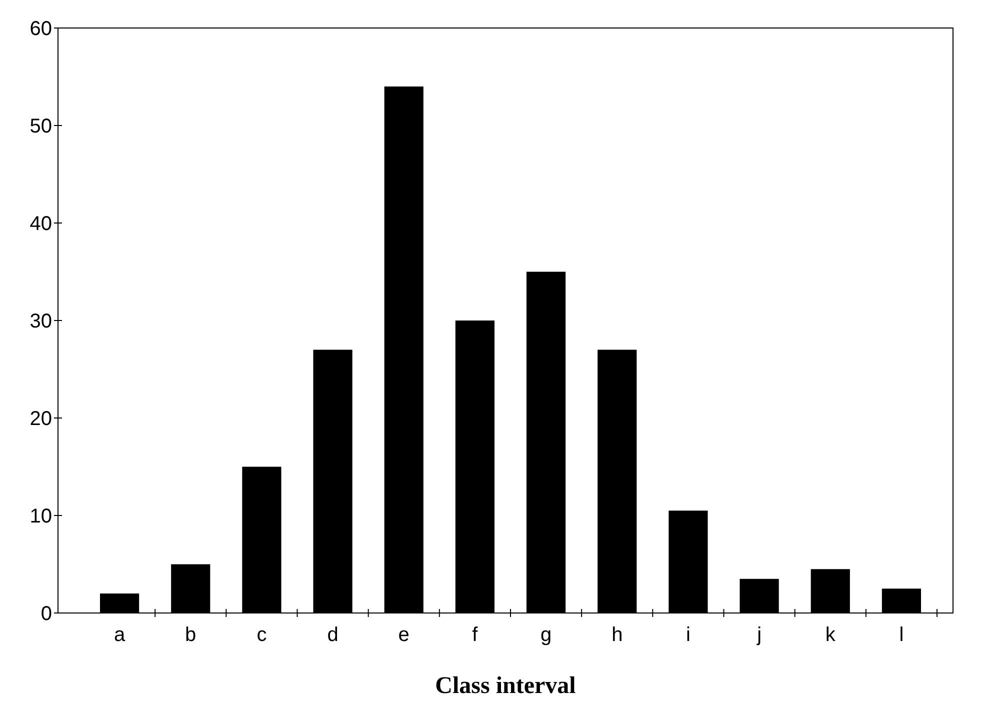 Image resolution: width=986 pixels, height=724 pixels. What do you see at coordinates (546, 635) in the screenshot?
I see `x-tick-label: g` at bounding box center [546, 635].